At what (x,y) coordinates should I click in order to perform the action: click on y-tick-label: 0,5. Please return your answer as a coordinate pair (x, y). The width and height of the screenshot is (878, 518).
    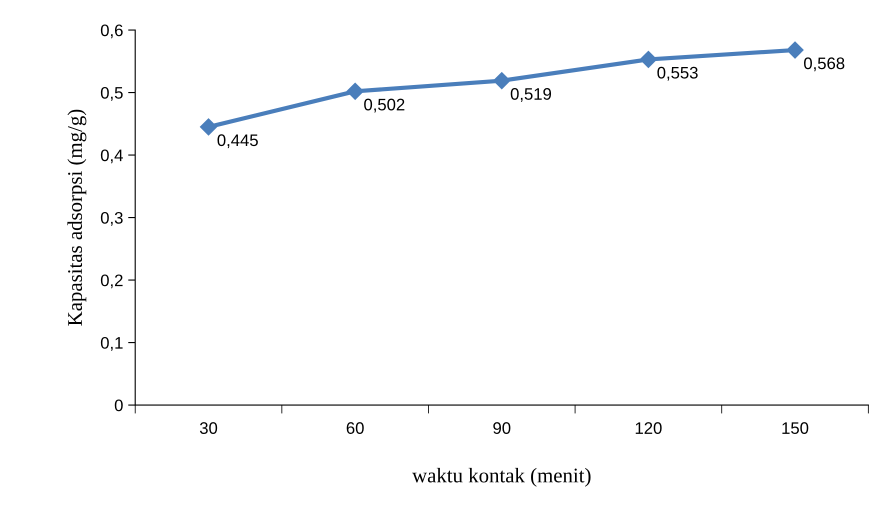
    Looking at the image, I should click on (111, 93).